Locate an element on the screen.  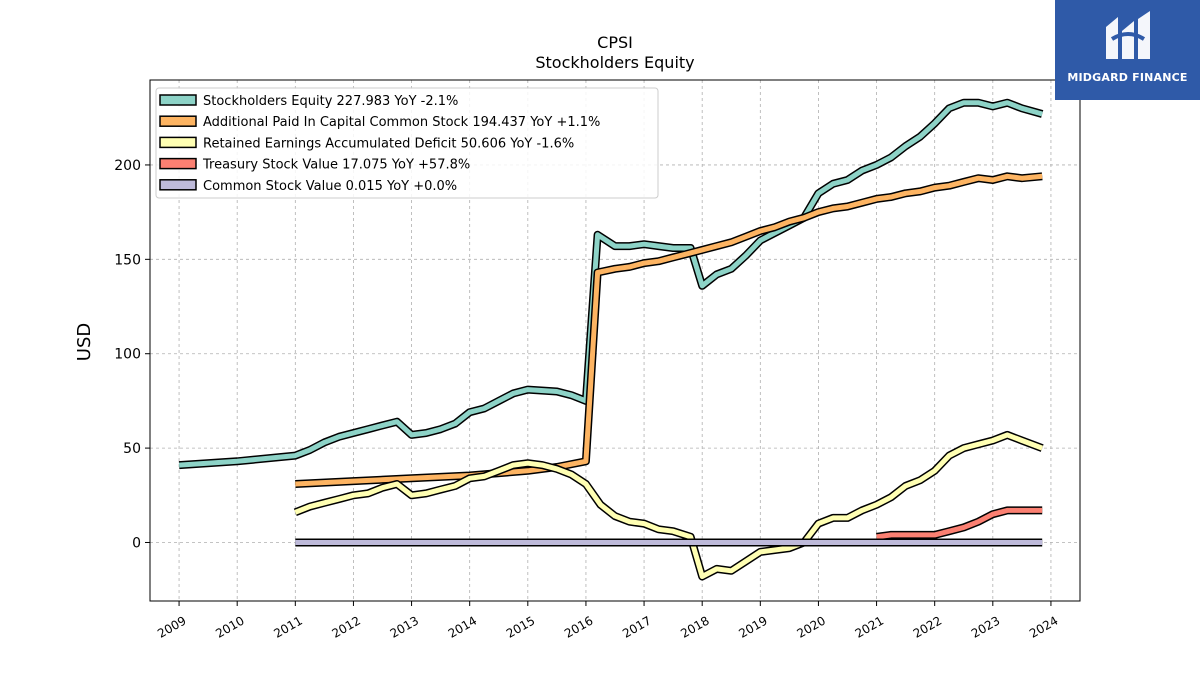
chart-title: CPSI is located at coordinates (615, 42).